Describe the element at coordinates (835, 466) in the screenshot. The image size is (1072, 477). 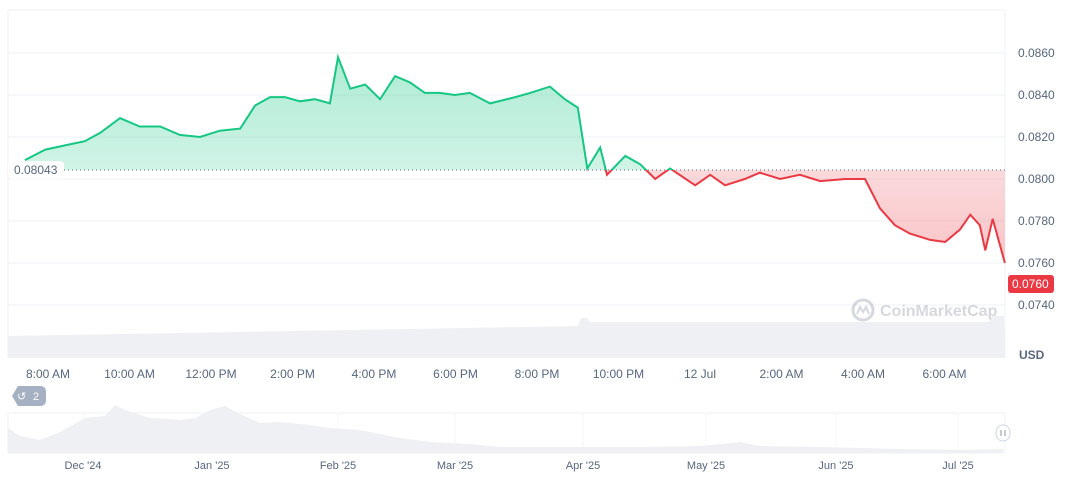
I see `navigator-tick-label: Jun '25` at that location.